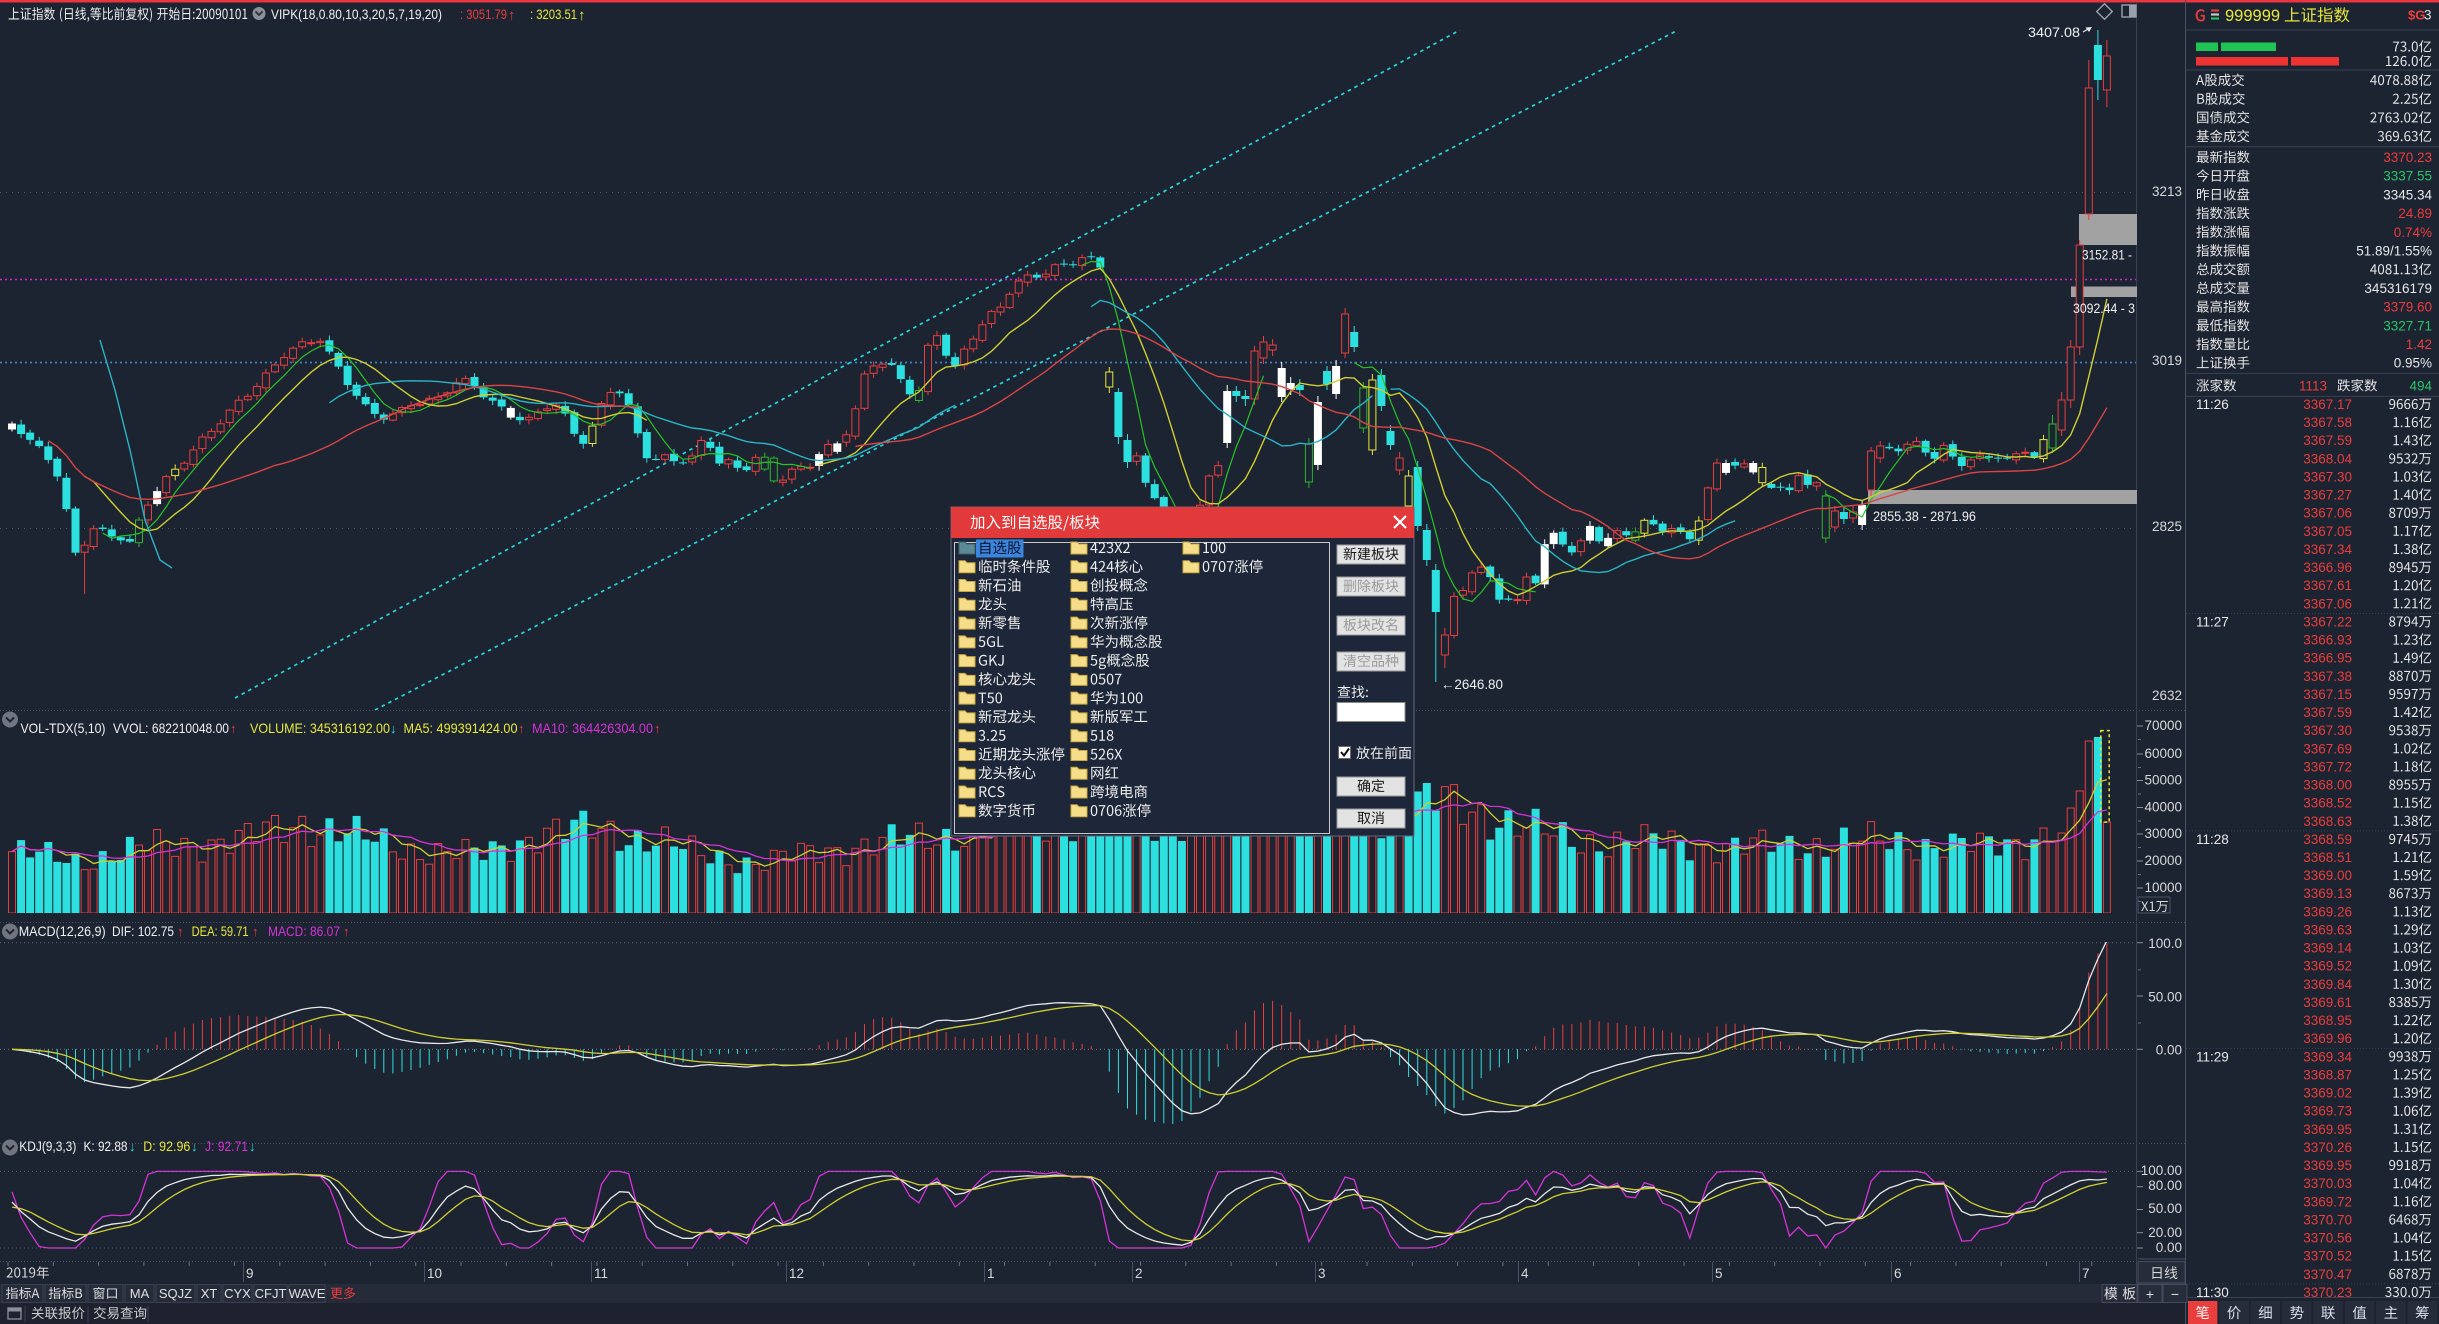  What do you see at coordinates (2167, 191) in the screenshot?
I see `svg-text: 3213` at bounding box center [2167, 191].